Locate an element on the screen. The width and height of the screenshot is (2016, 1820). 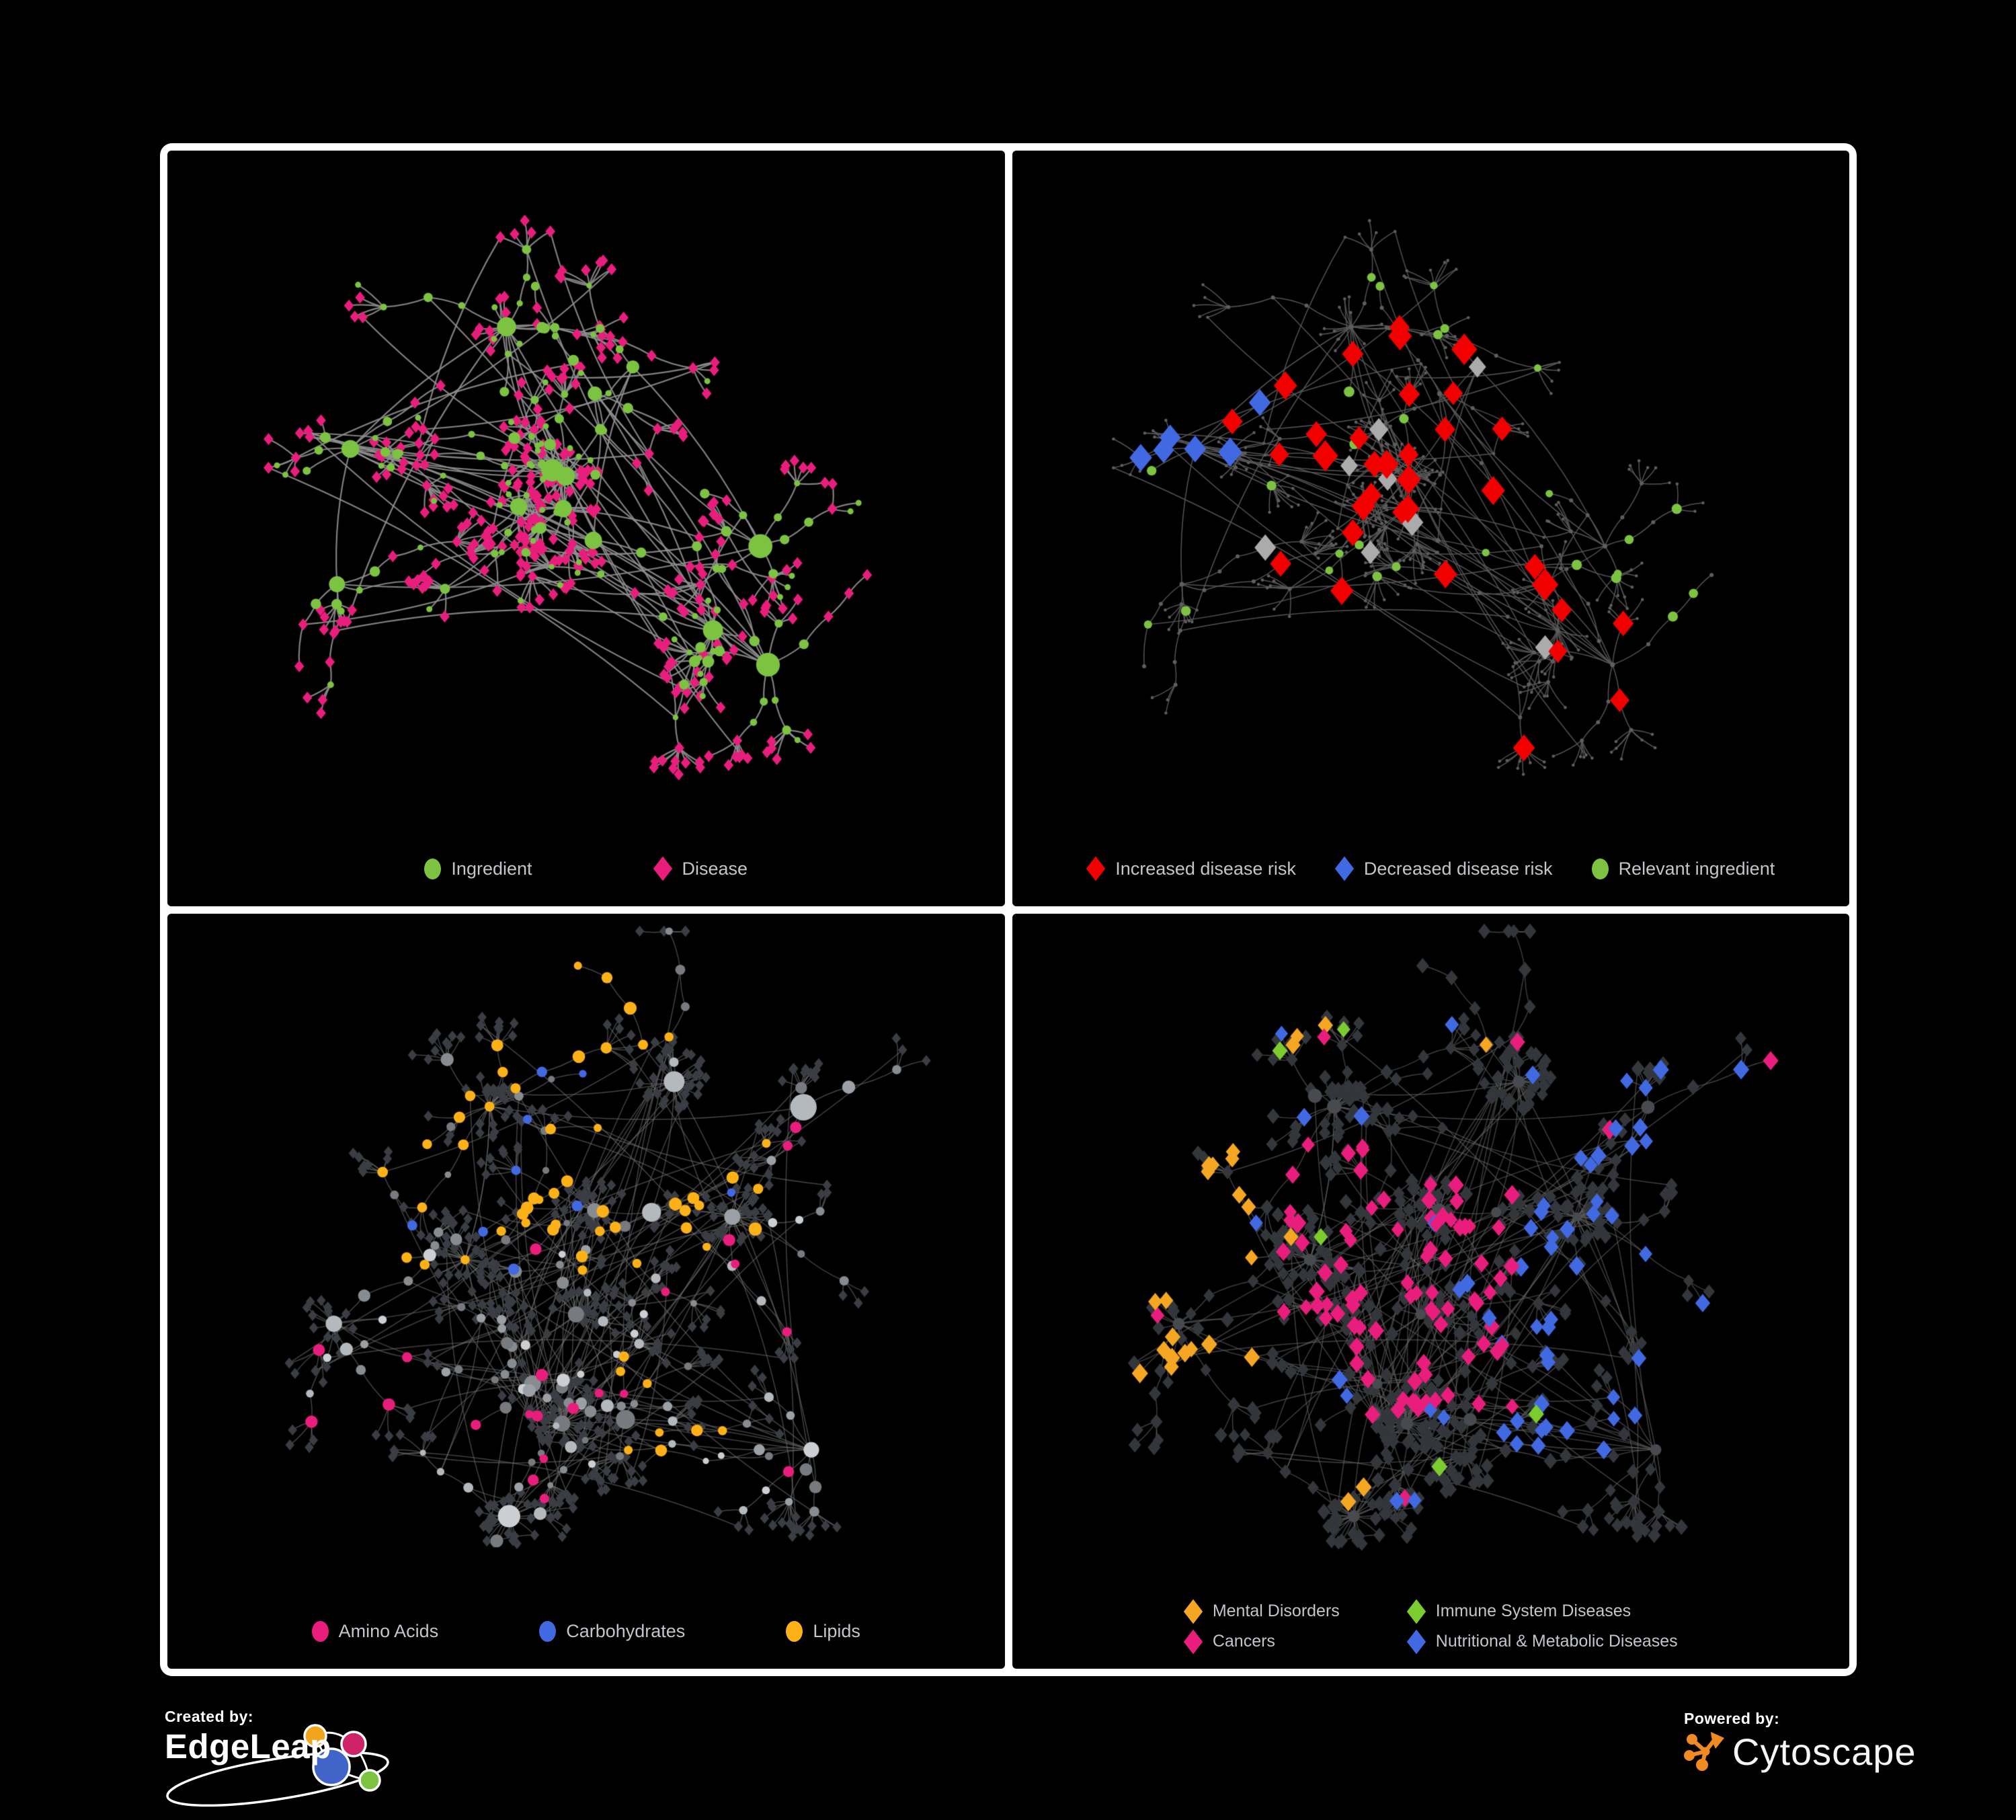
legend-label: Immune System Diseases is located at coordinates (1533, 1610).